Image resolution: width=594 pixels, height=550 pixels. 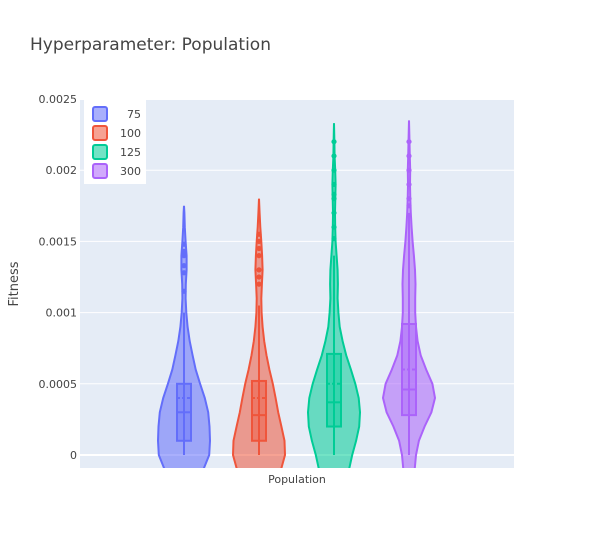 What do you see at coordinates (58, 277) in the screenshot?
I see `y-axis-ticks: 0 0.0005 0.001 0.0015 0.002 0.0025` at bounding box center [58, 277].